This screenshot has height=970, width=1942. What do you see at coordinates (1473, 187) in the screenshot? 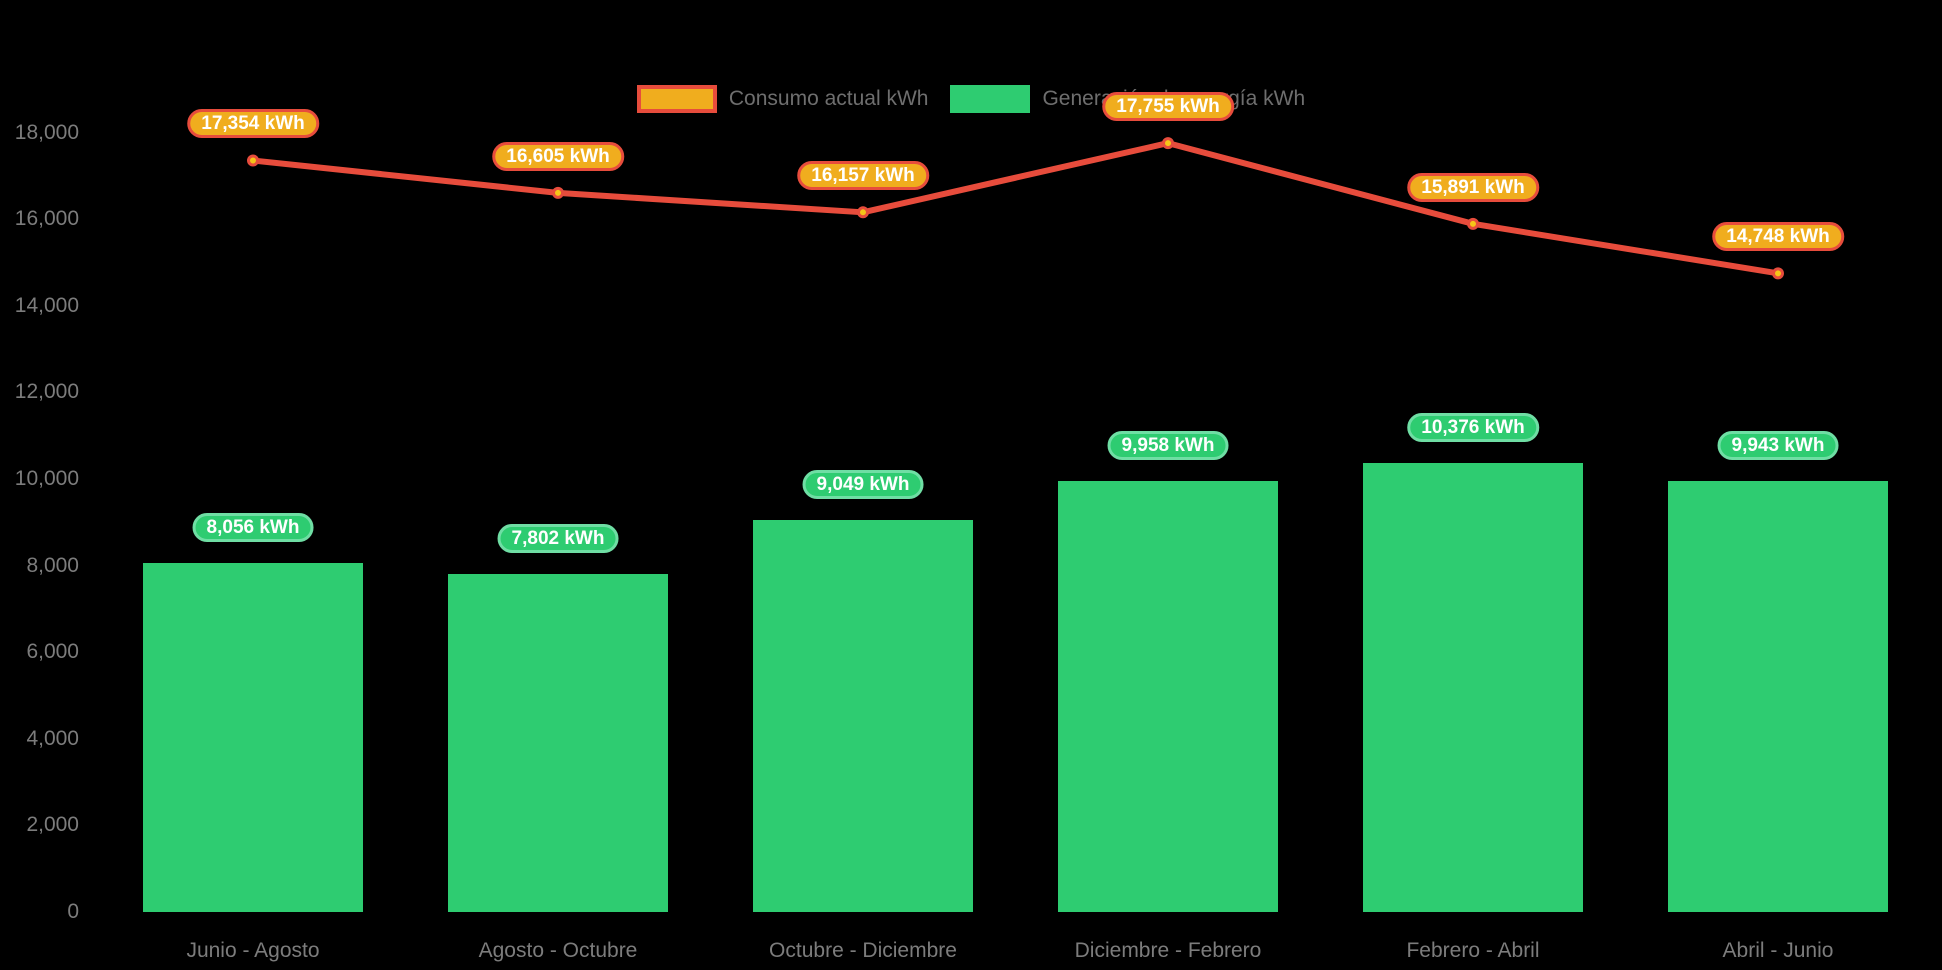
I see `consumption-value-badge: 15,891 kWh` at bounding box center [1473, 187].